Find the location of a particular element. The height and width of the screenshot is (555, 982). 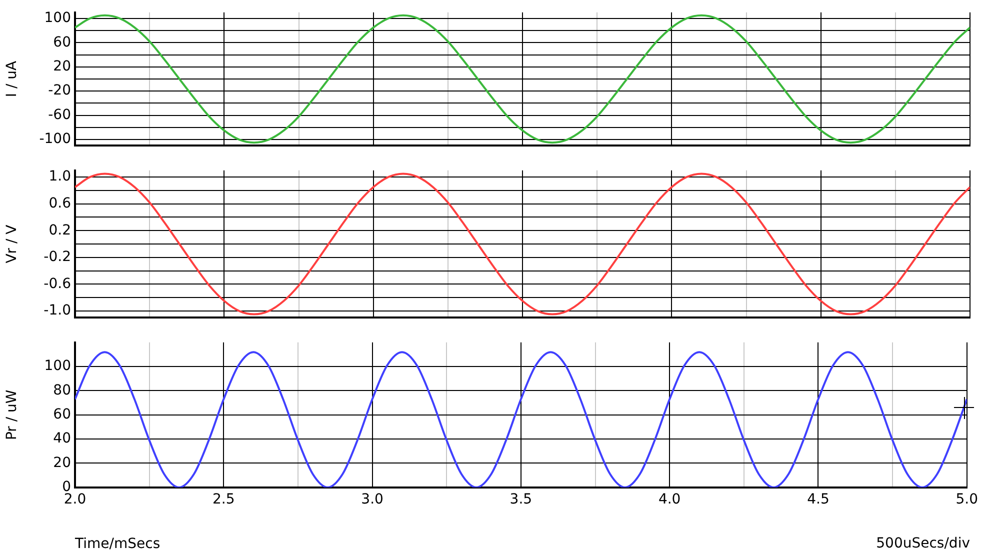

x-axis-title: Time/mSecs is located at coordinates (117, 544).